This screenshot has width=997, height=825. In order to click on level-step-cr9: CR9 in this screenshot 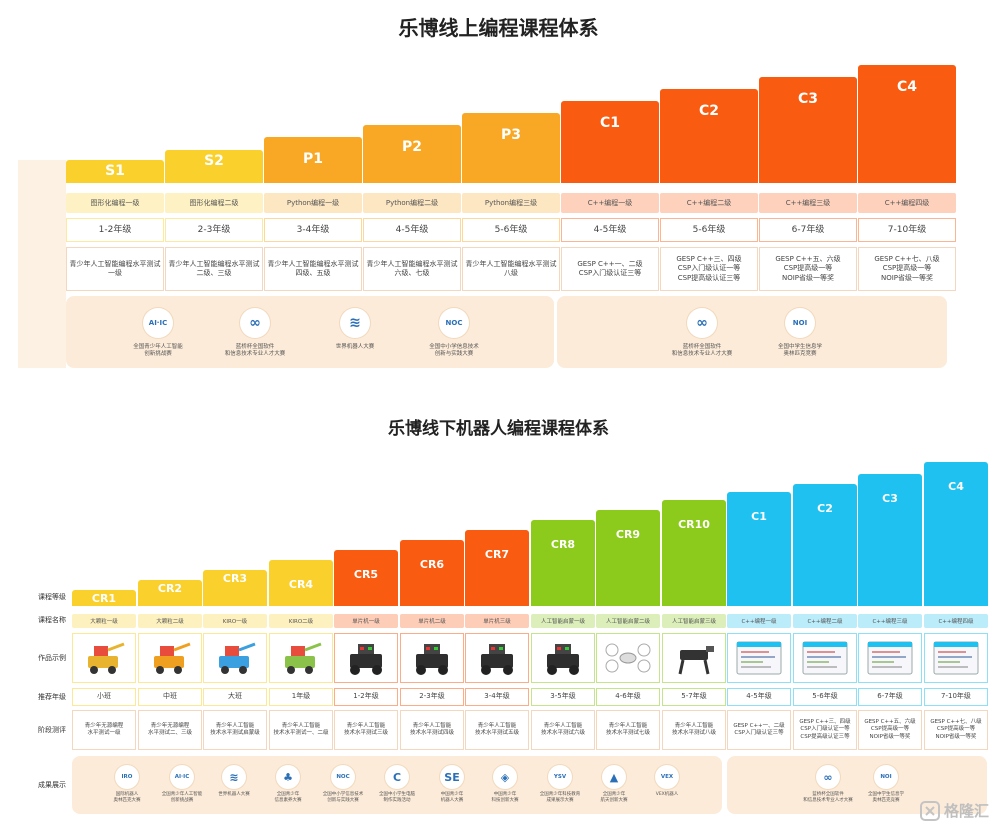, I will do `click(628, 558)`.